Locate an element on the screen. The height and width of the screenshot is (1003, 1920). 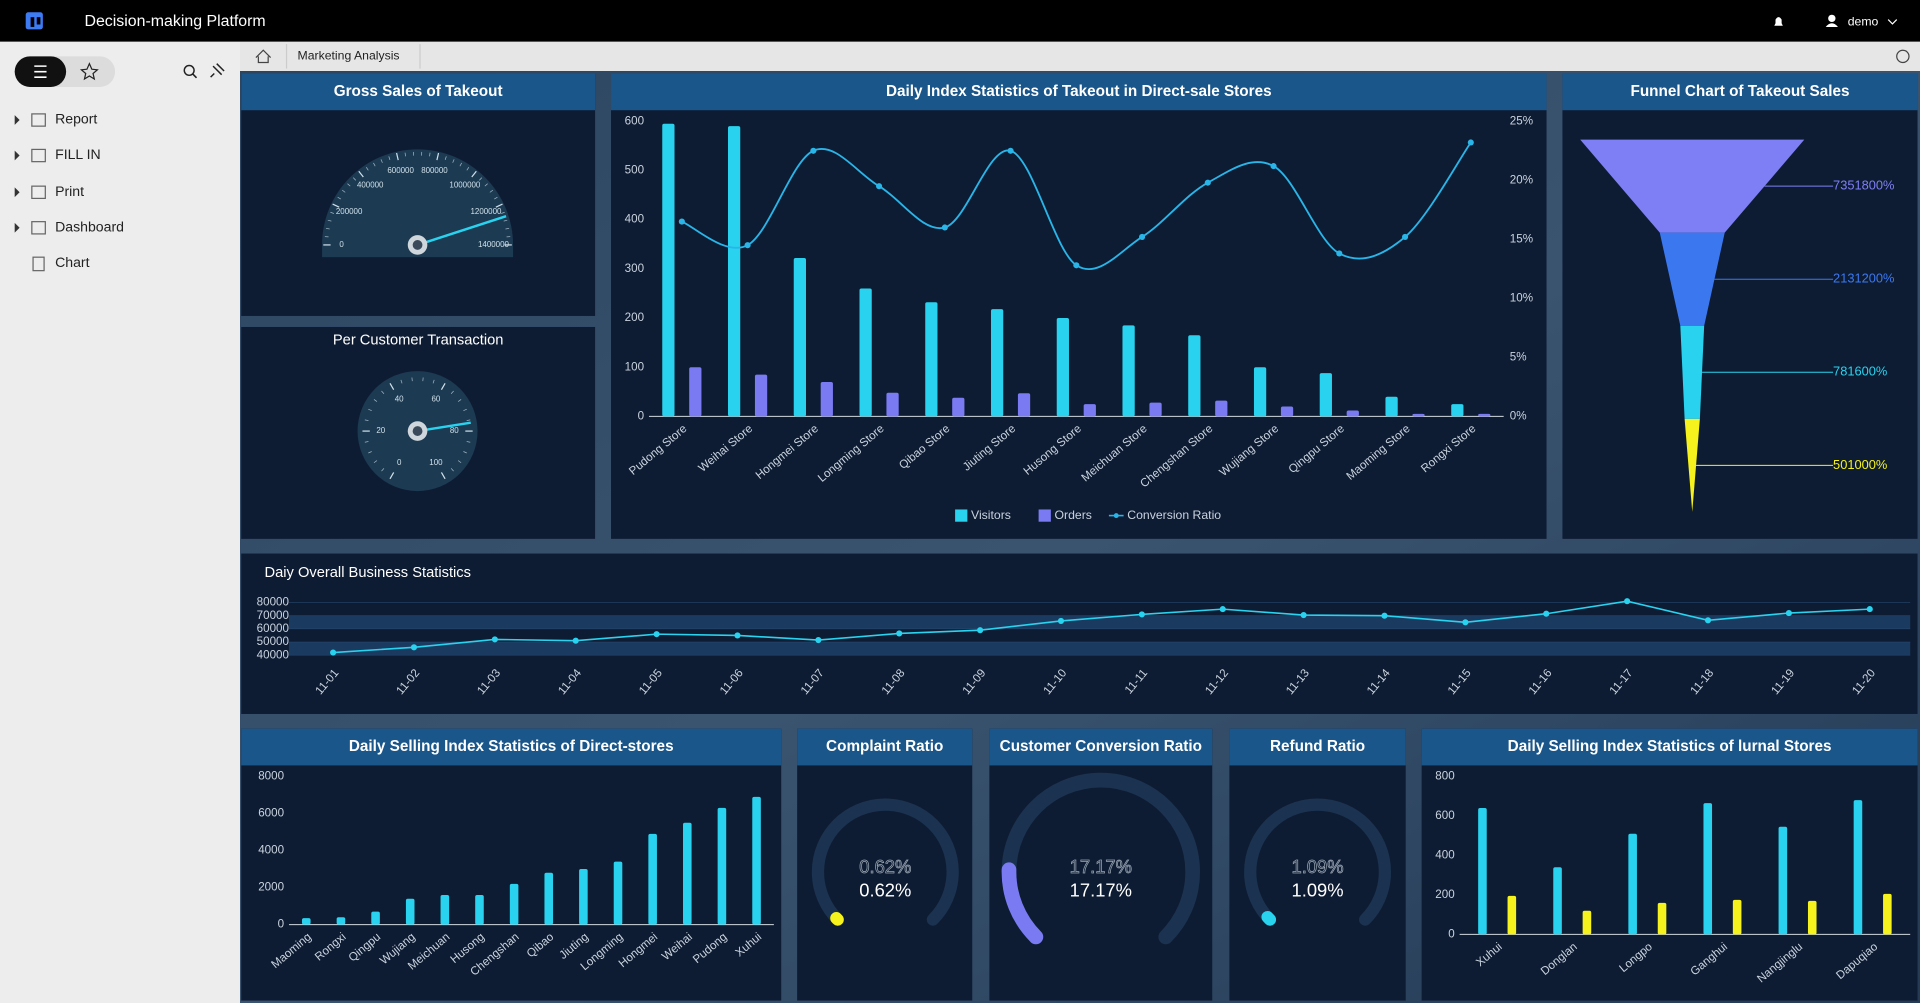
legend-label: Orders is located at coordinates (1073, 515).